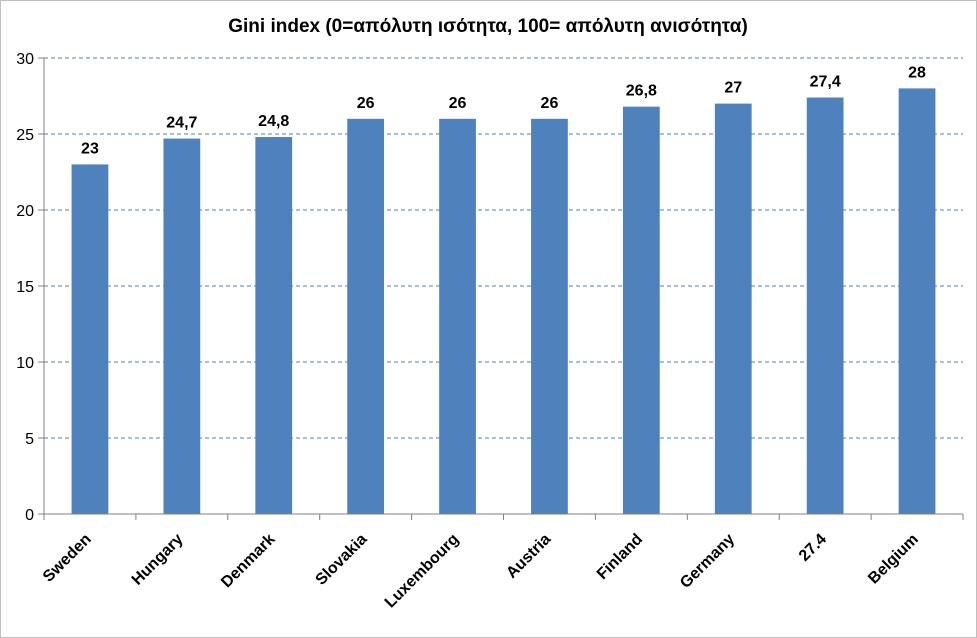 This screenshot has width=977, height=638. What do you see at coordinates (29, 439) in the screenshot?
I see `y-tick-label: 5` at bounding box center [29, 439].